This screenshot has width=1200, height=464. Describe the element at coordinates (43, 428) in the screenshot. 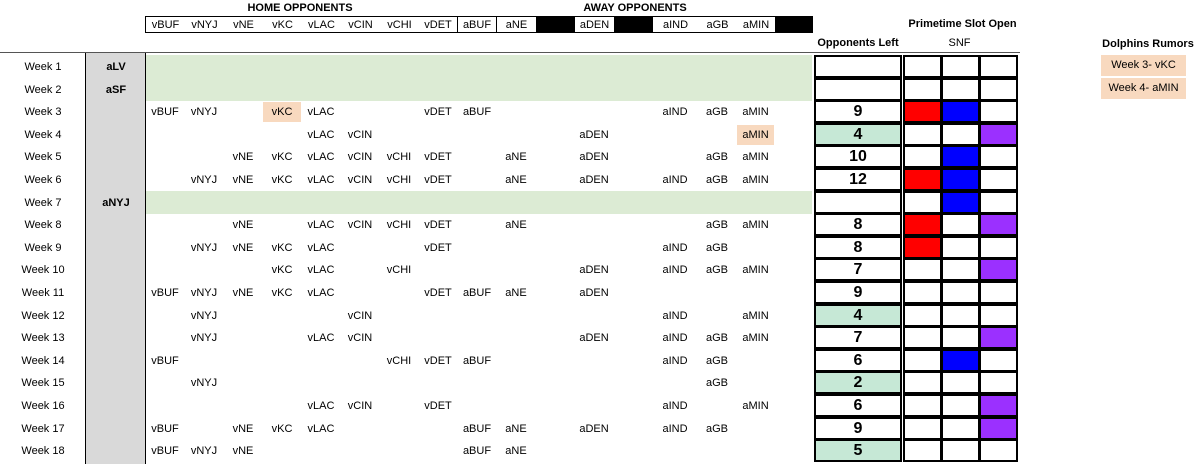

I see `week-label: Week 17` at that location.